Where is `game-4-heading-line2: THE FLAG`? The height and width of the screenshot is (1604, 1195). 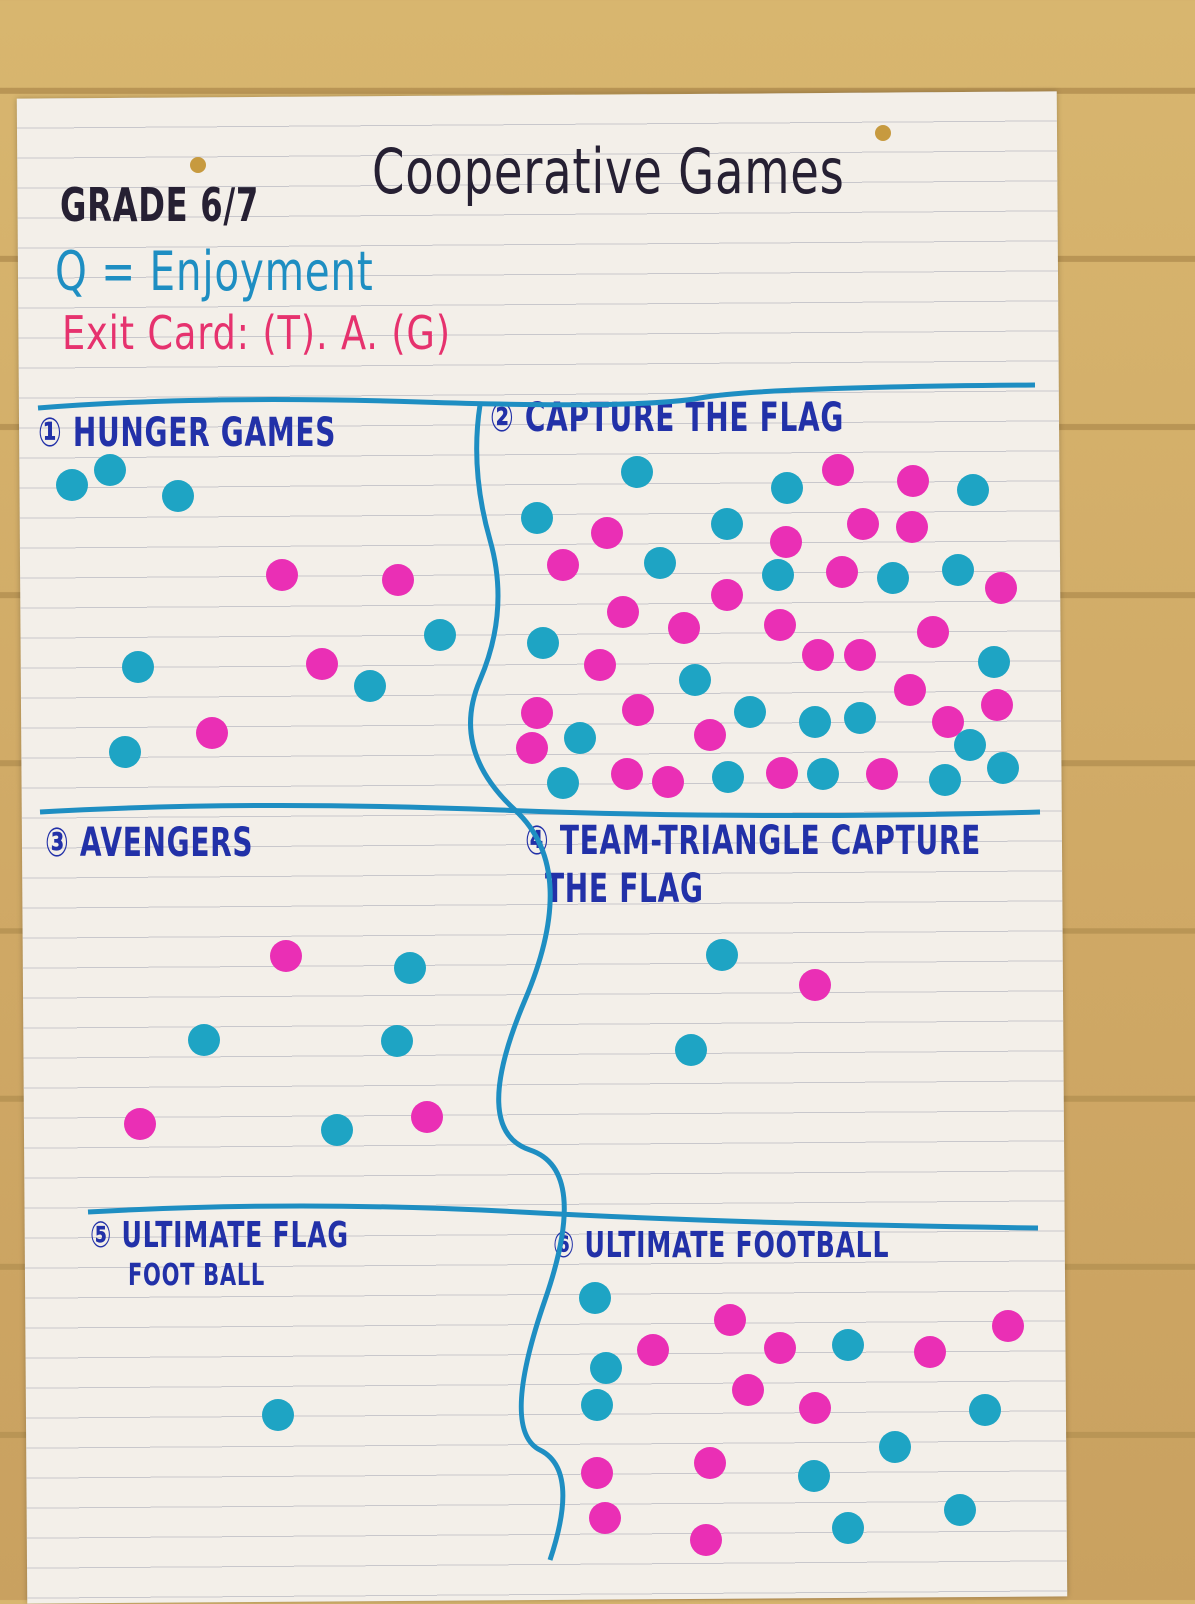
game-4-heading-line2: THE FLAG is located at coordinates (624, 889).